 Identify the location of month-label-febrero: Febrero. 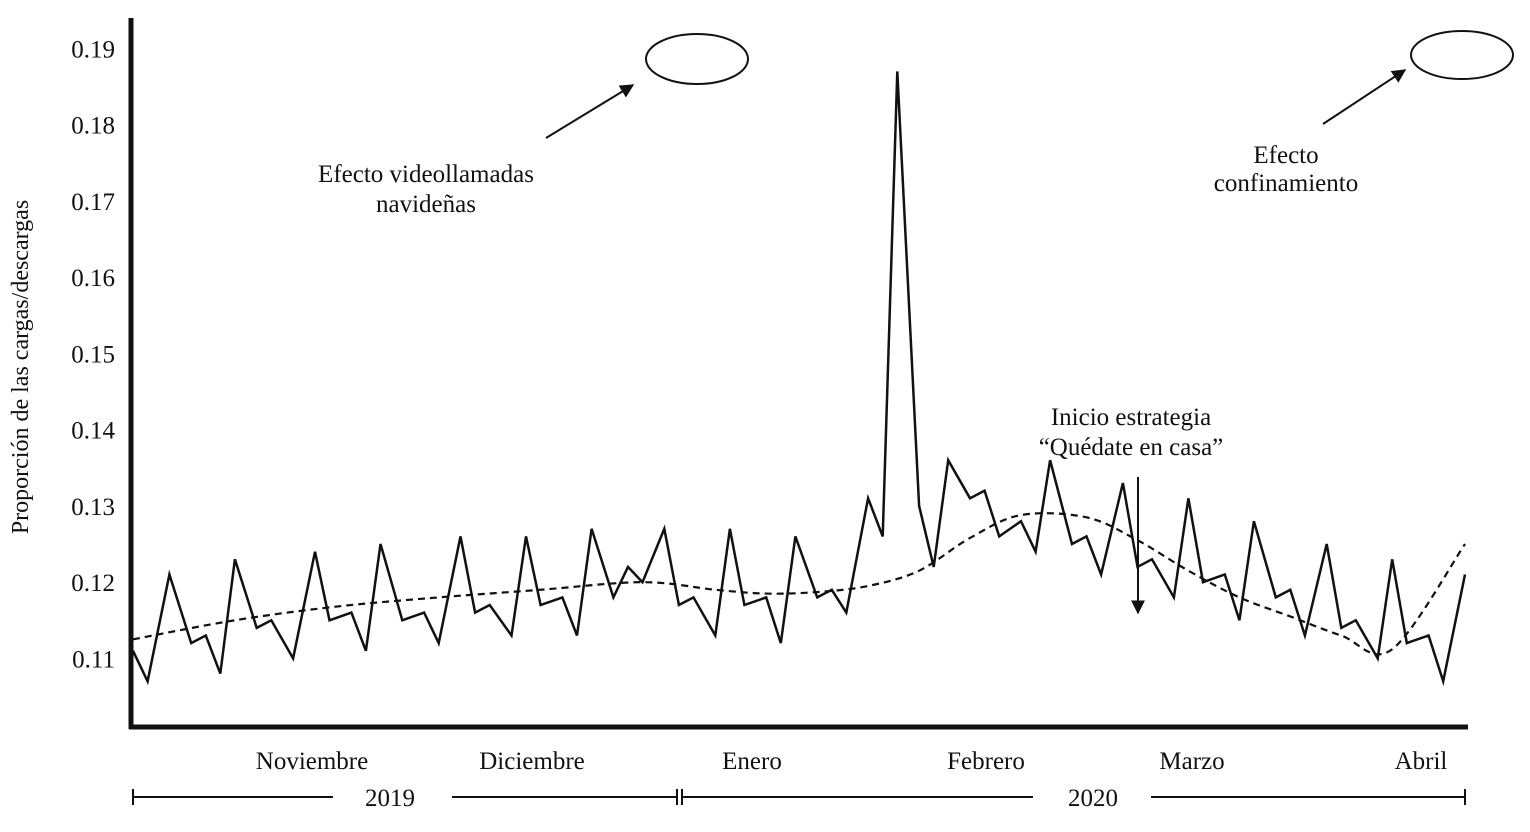
(986, 761).